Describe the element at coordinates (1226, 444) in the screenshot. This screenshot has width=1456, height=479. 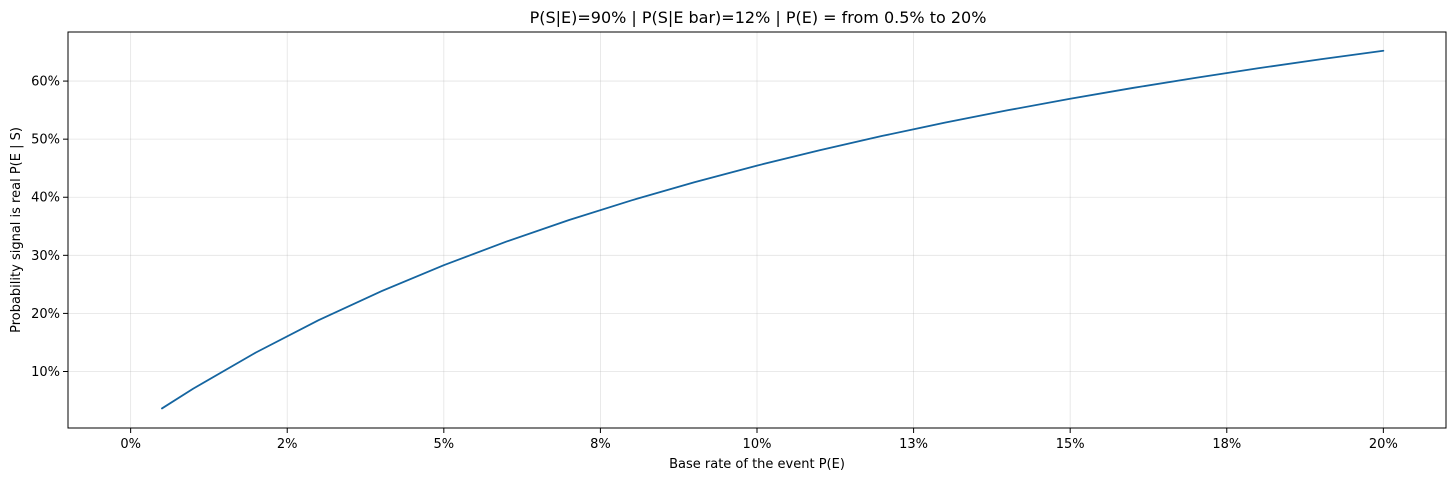
I see `x-tick-label: 18%` at that location.